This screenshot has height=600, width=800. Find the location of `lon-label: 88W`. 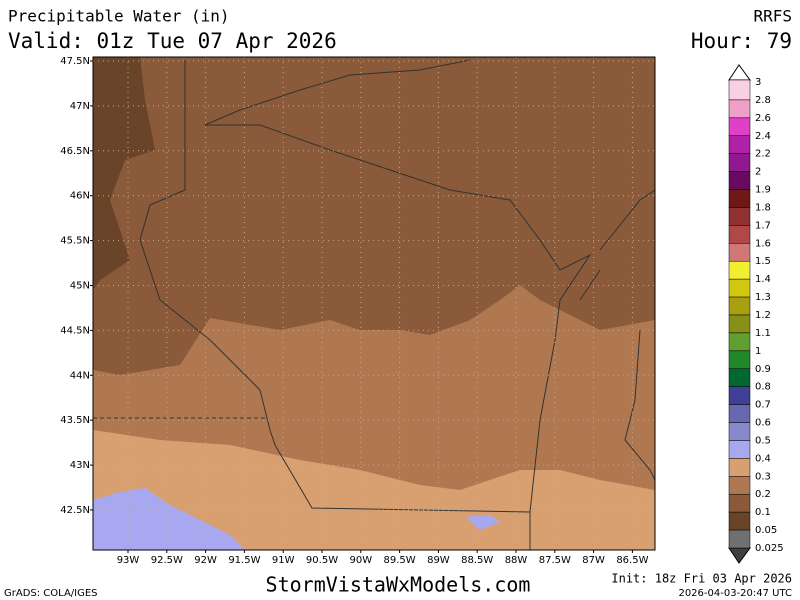

lon-label: 88W is located at coordinates (516, 560).